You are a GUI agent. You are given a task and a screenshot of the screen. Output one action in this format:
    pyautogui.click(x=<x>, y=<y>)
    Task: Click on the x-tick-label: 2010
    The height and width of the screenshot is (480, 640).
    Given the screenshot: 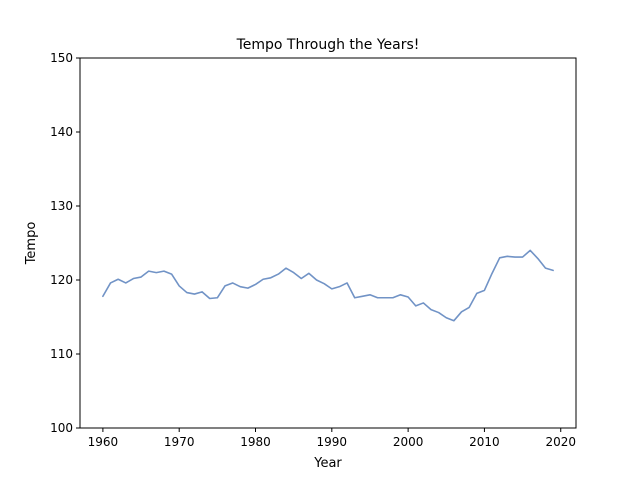 What is the action you would take?
    pyautogui.click(x=484, y=442)
    